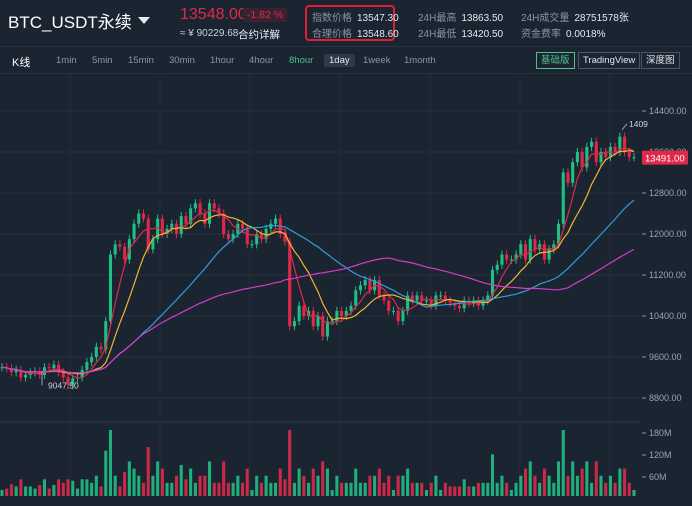 The height and width of the screenshot is (506, 692). What do you see at coordinates (182, 60) in the screenshot?
I see `tf-30min: 30min` at bounding box center [182, 60].